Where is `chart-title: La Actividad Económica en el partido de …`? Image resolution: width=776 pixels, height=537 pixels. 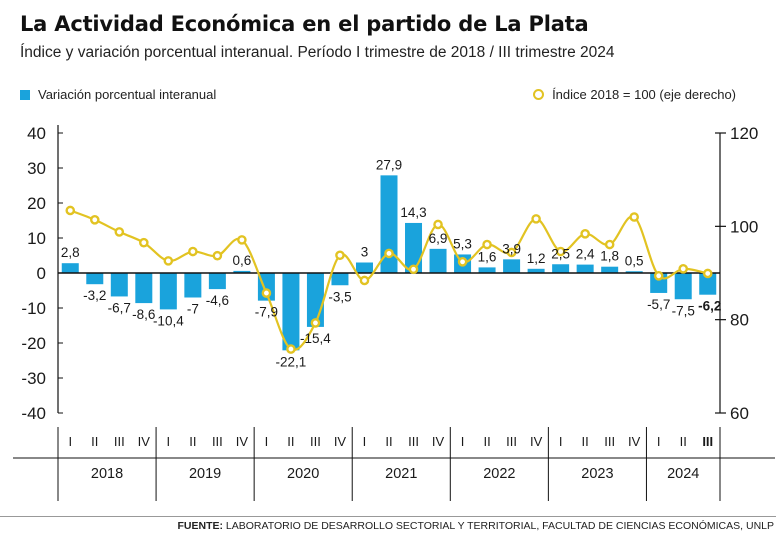 chart-title: La Actividad Económica en el partido de … is located at coordinates (304, 24).